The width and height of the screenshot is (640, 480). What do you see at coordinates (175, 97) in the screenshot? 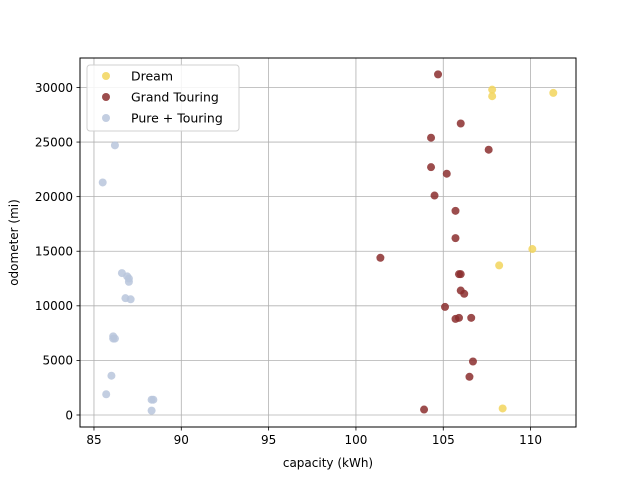
I see `legend-label: Grand Touring` at bounding box center [175, 97].